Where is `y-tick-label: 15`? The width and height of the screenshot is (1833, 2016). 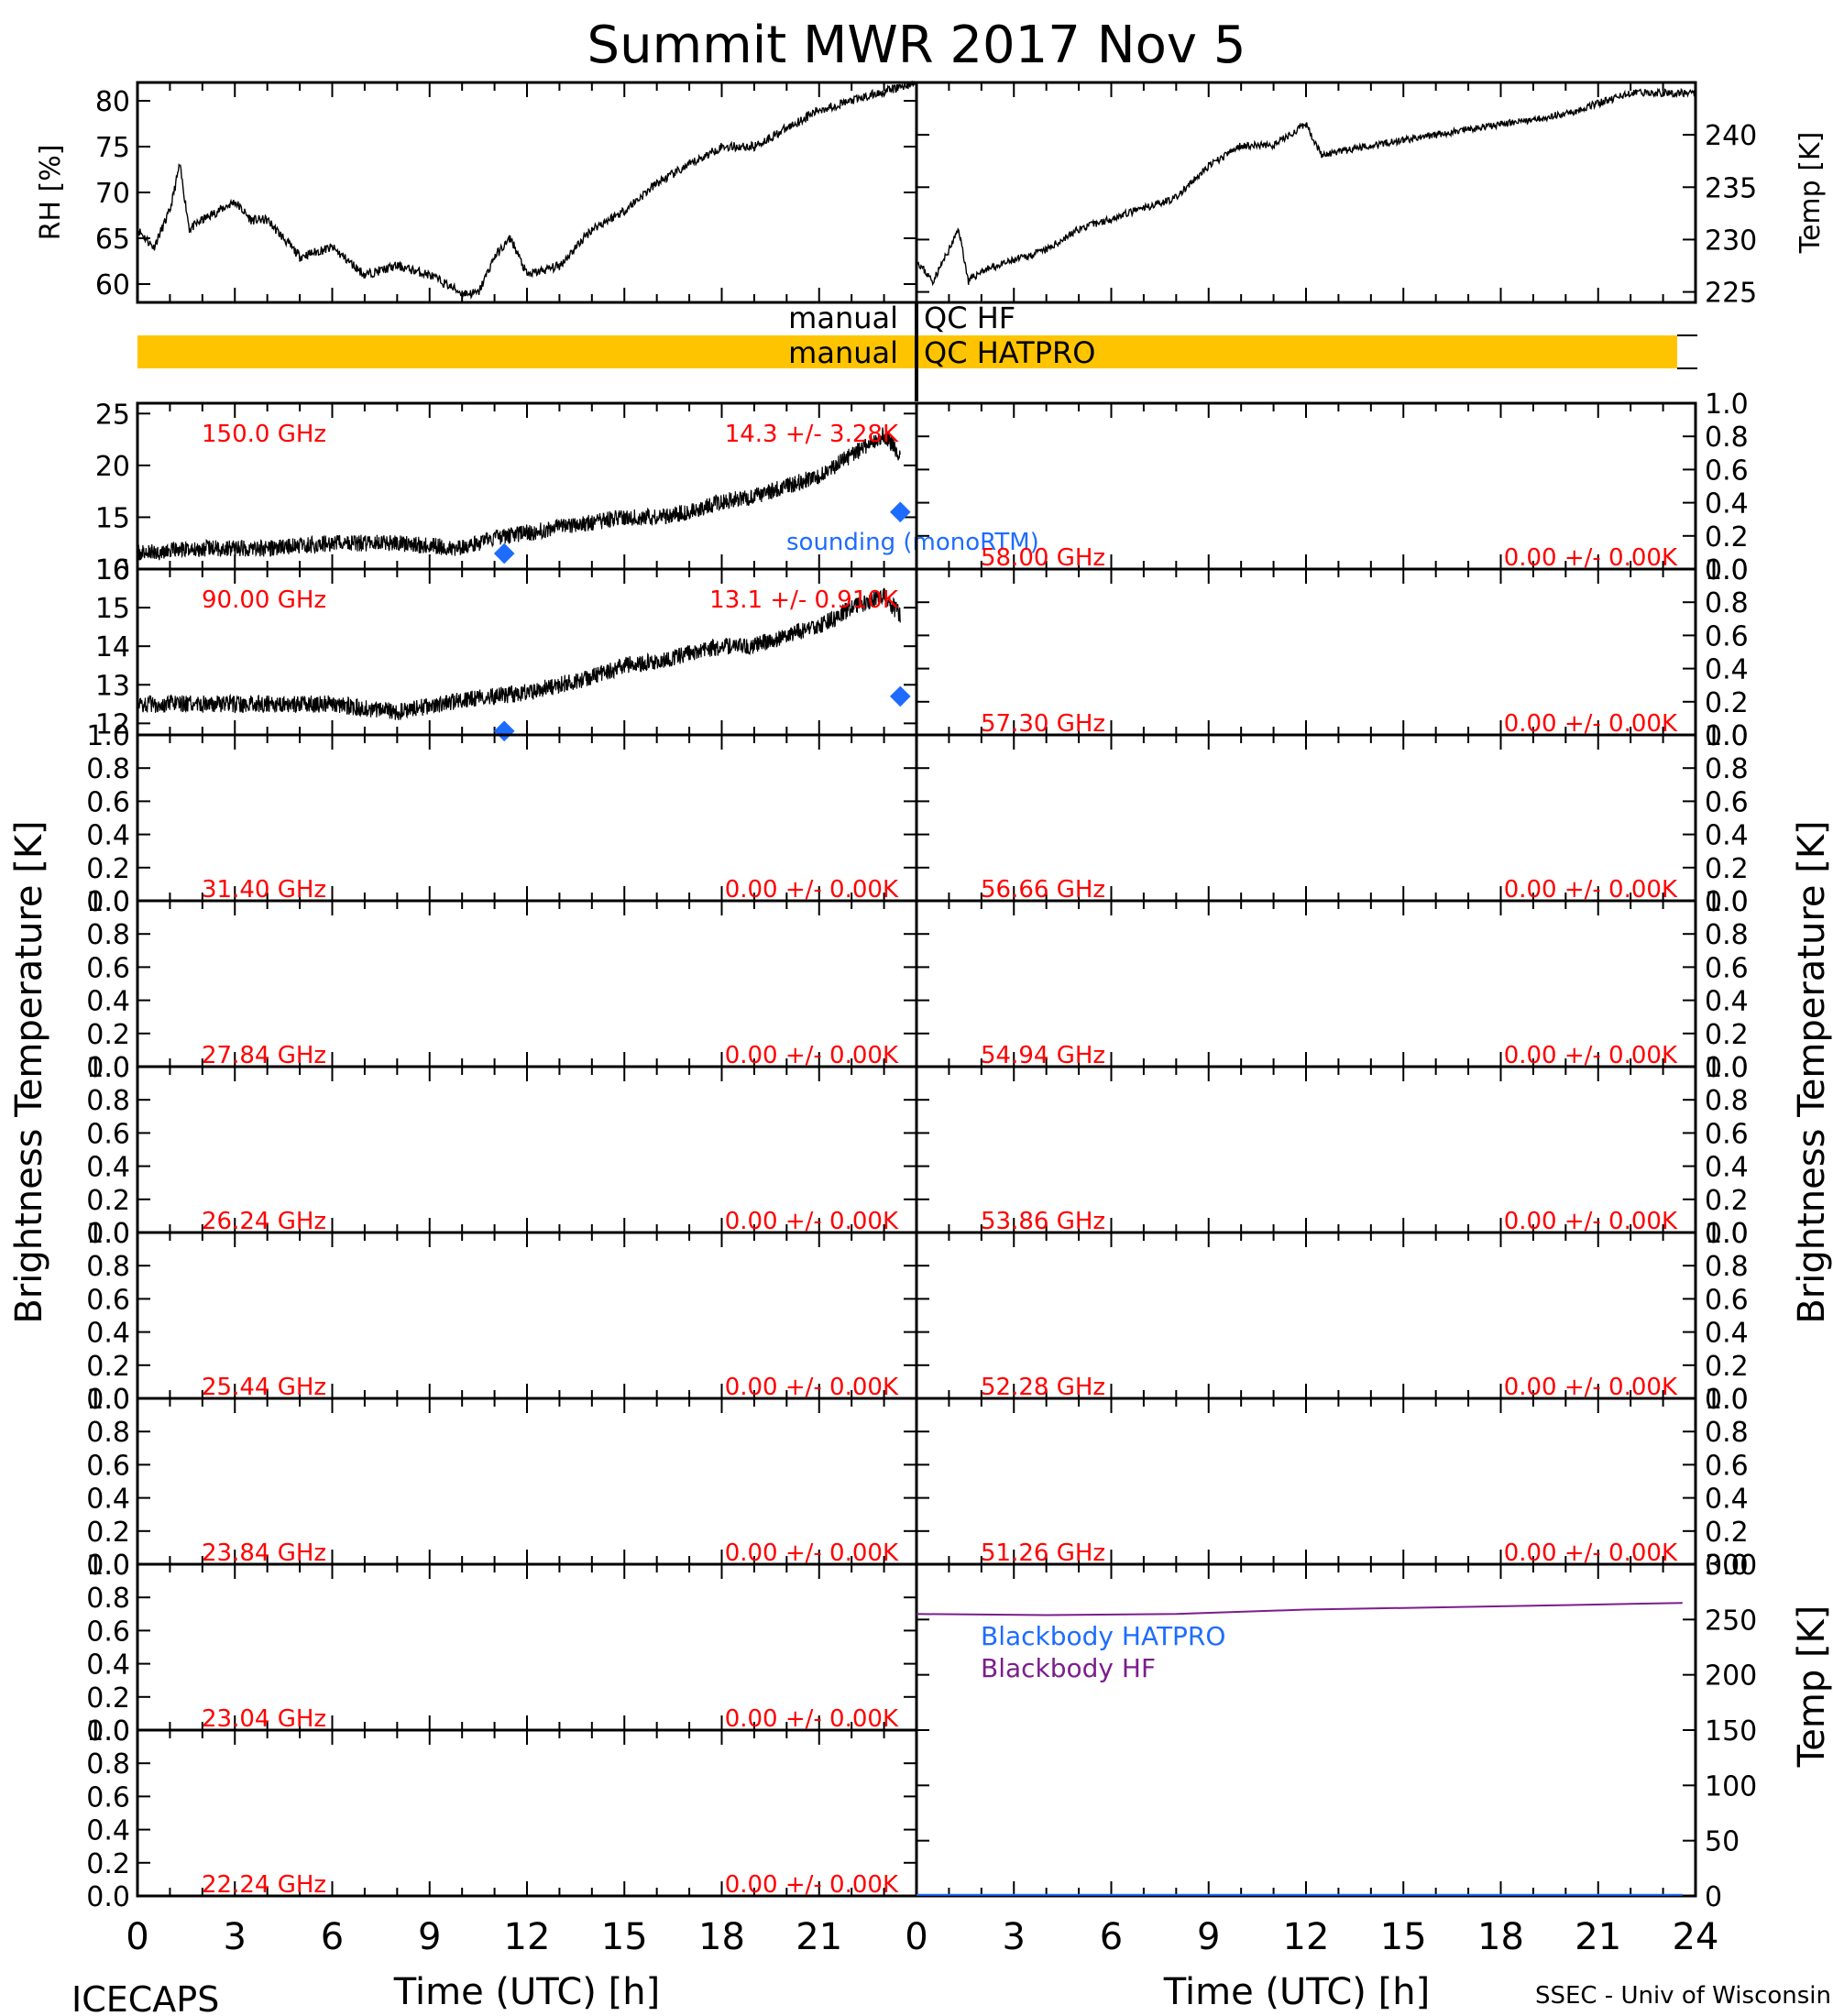 y-tick-label: 15 is located at coordinates (112, 609).